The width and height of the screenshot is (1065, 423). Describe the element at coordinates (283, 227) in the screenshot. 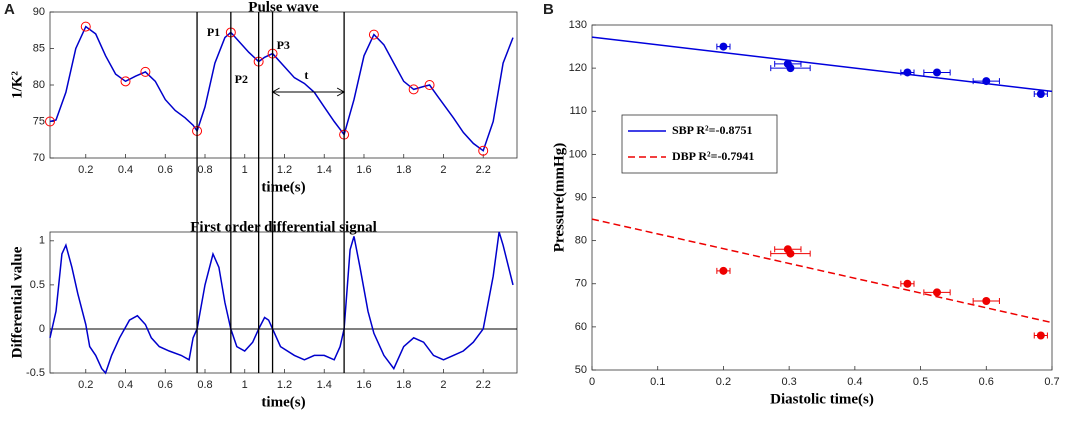

I see `chart-title: First order differential signal` at that location.